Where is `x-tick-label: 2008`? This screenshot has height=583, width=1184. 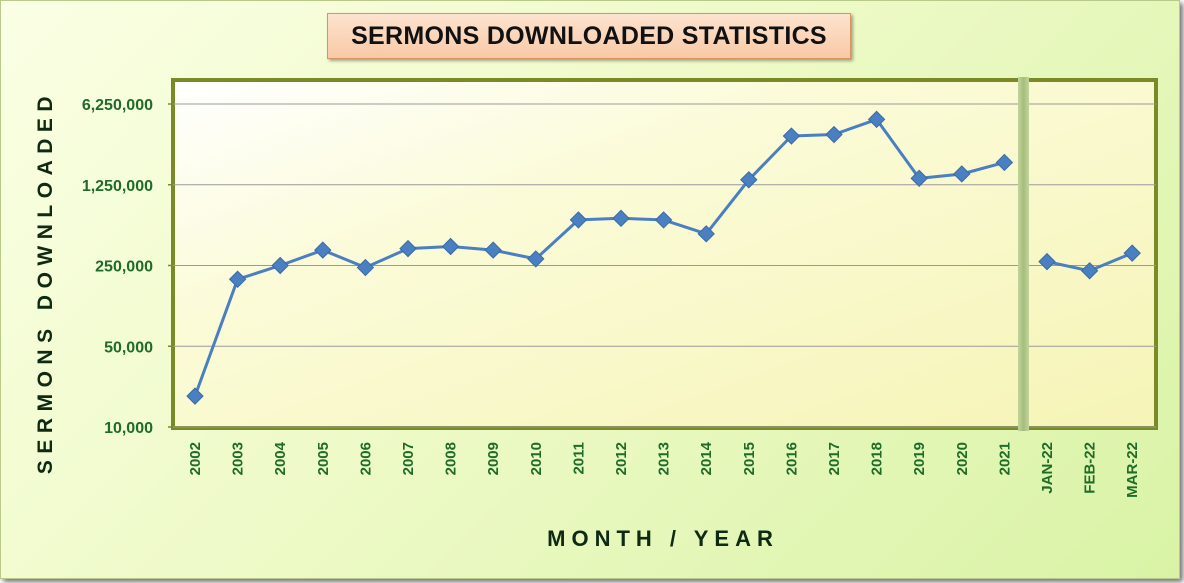 x-tick-label: 2008 is located at coordinates (451, 458).